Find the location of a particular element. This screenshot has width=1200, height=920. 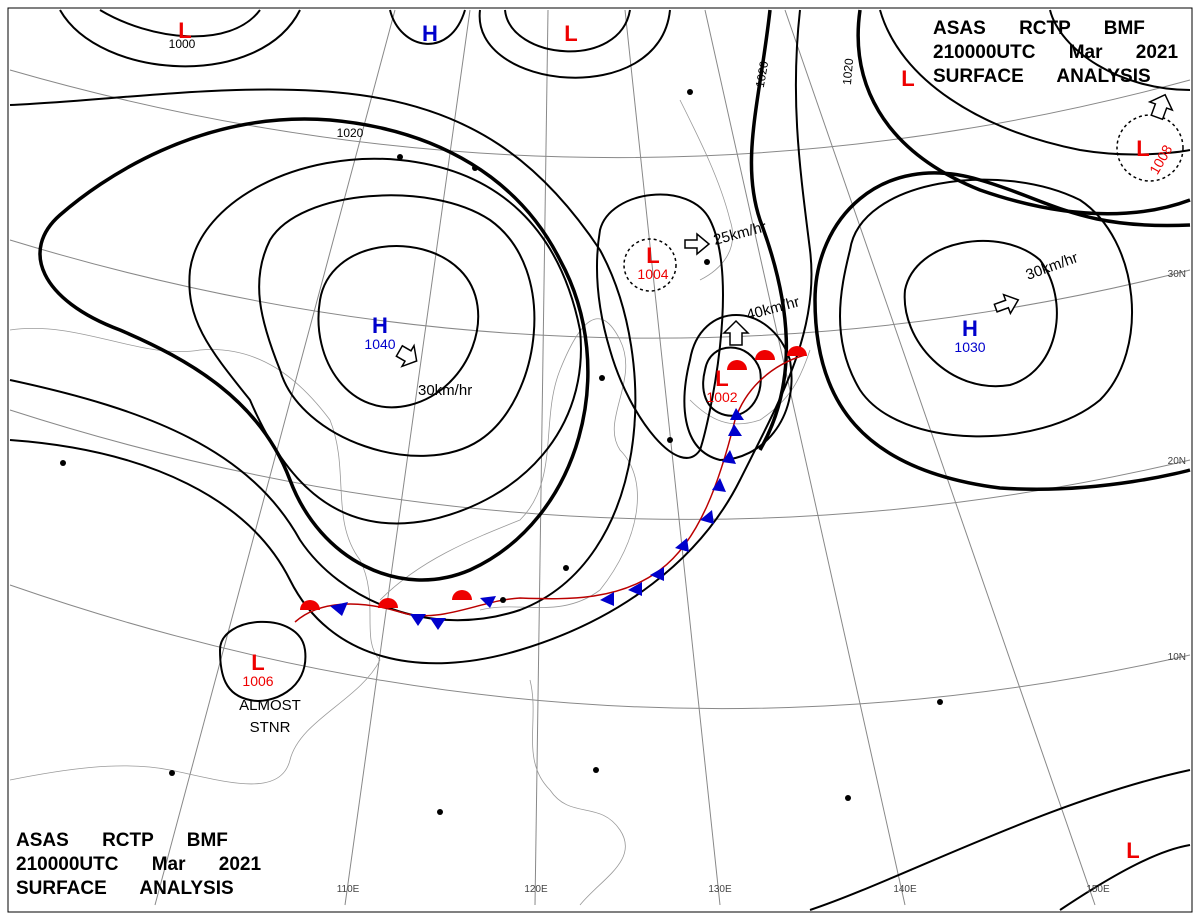

pressure-value: 1040 is located at coordinates (379, 344).